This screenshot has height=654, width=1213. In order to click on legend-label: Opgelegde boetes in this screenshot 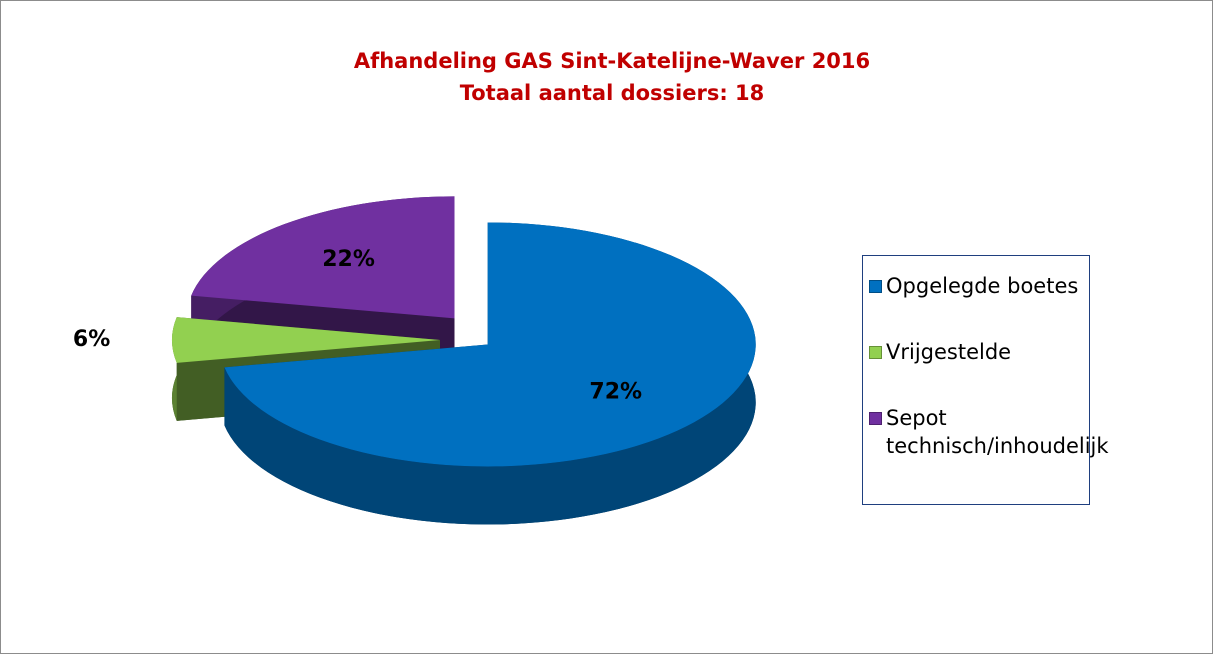, I will do `click(982, 286)`.